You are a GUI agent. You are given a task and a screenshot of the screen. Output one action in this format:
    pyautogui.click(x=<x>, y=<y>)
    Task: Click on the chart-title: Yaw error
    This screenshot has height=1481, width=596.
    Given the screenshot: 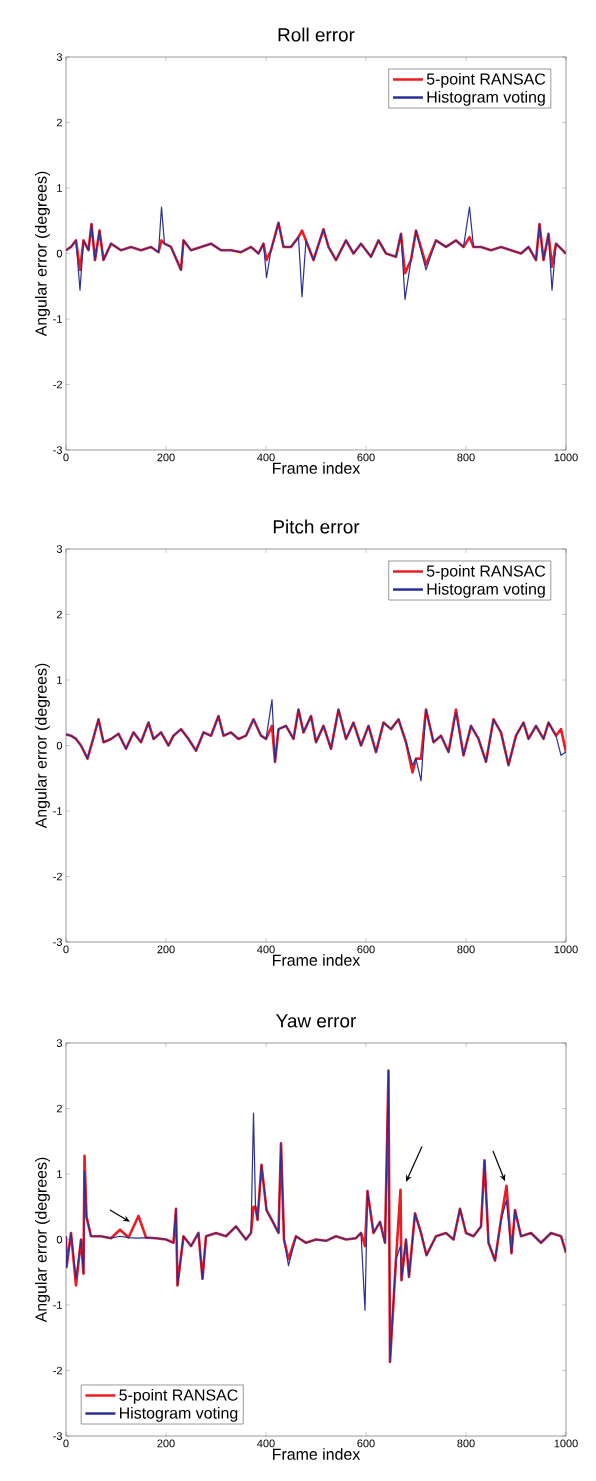 What is the action you would take?
    pyautogui.click(x=316, y=1021)
    